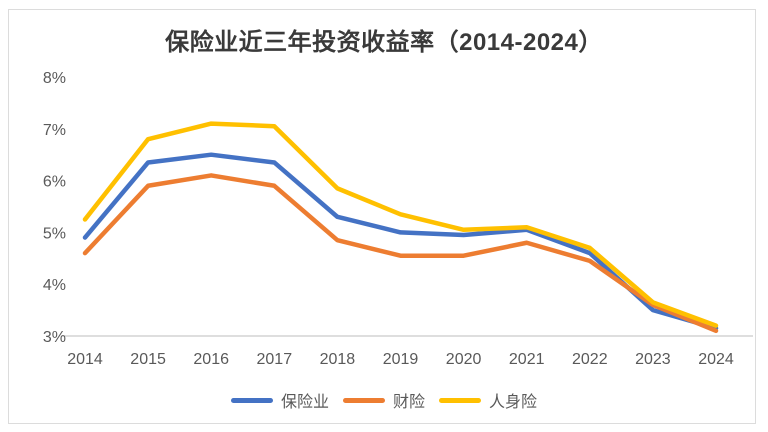 The image size is (768, 432). What do you see at coordinates (460, 400) in the screenshot?
I see `legend-swatch-life-insurance` at bounding box center [460, 400].